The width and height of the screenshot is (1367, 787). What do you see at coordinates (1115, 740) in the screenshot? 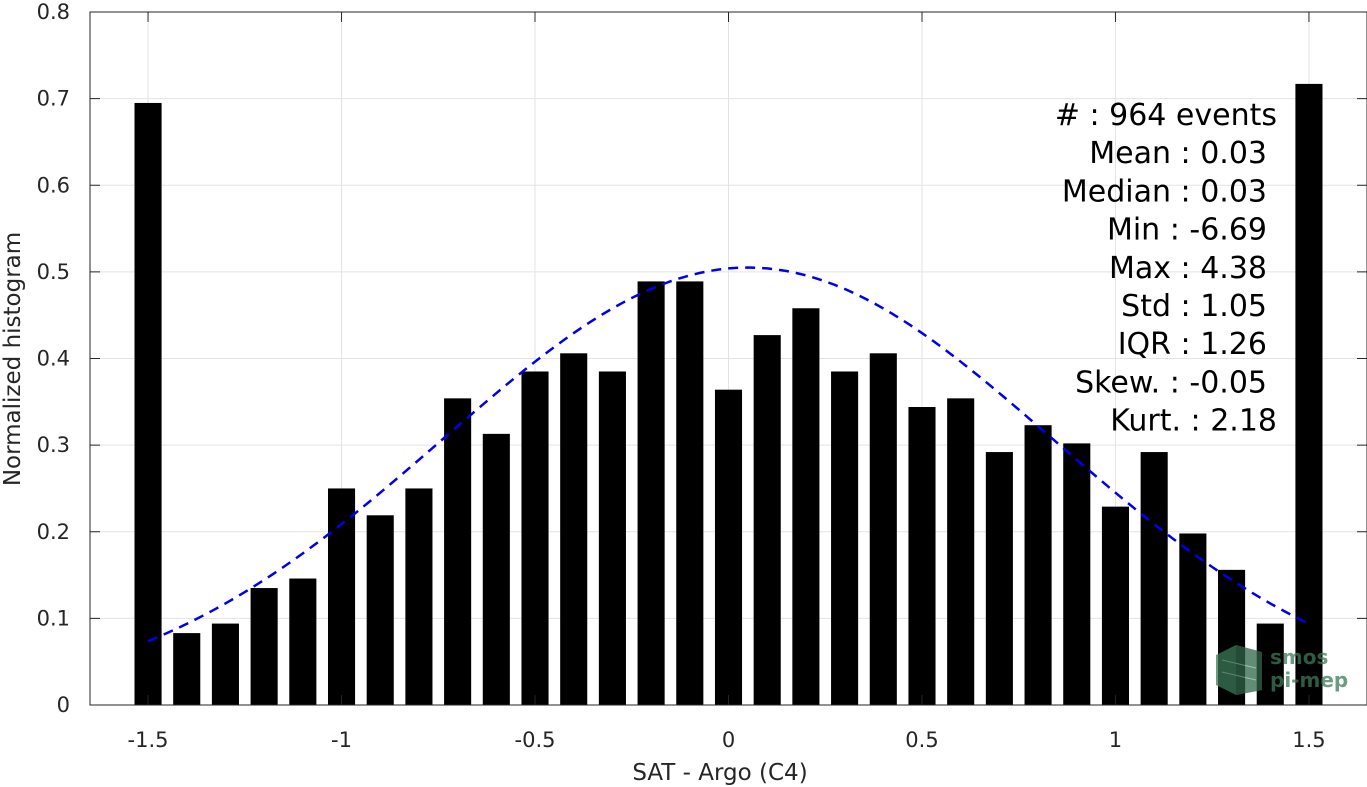
I see `x-tick-label: 1` at bounding box center [1115, 740].